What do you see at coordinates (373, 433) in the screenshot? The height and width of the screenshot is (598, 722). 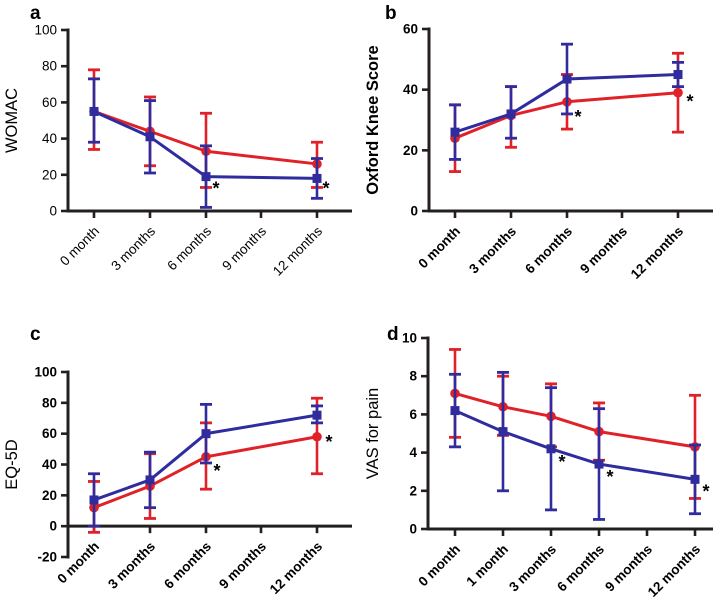 I see `y-axis-title: VAS for pain` at bounding box center [373, 433].